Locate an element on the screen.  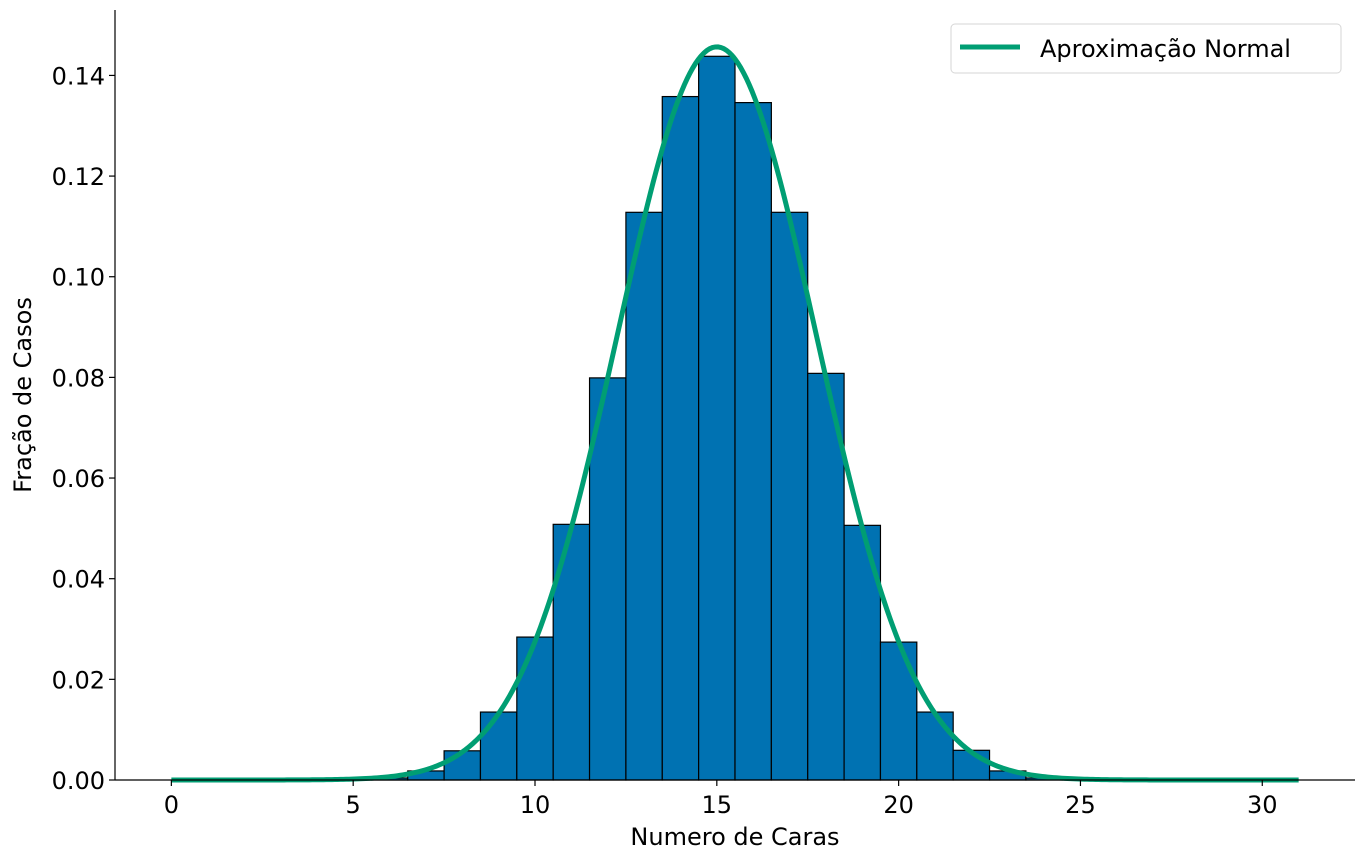
x-tick-label: 20 is located at coordinates (898, 805).